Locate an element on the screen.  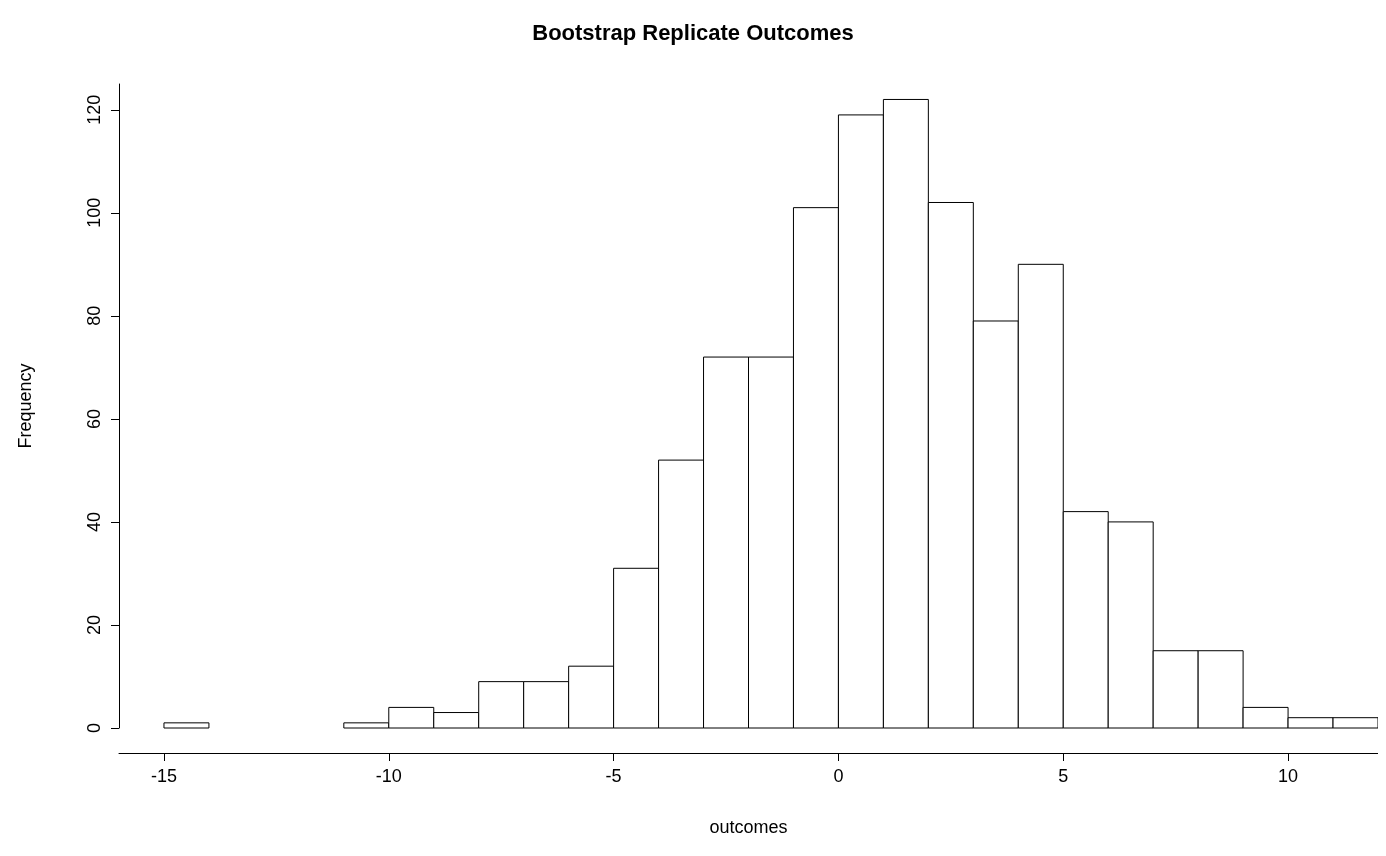
y-tick-label: 60 is located at coordinates (94, 418).